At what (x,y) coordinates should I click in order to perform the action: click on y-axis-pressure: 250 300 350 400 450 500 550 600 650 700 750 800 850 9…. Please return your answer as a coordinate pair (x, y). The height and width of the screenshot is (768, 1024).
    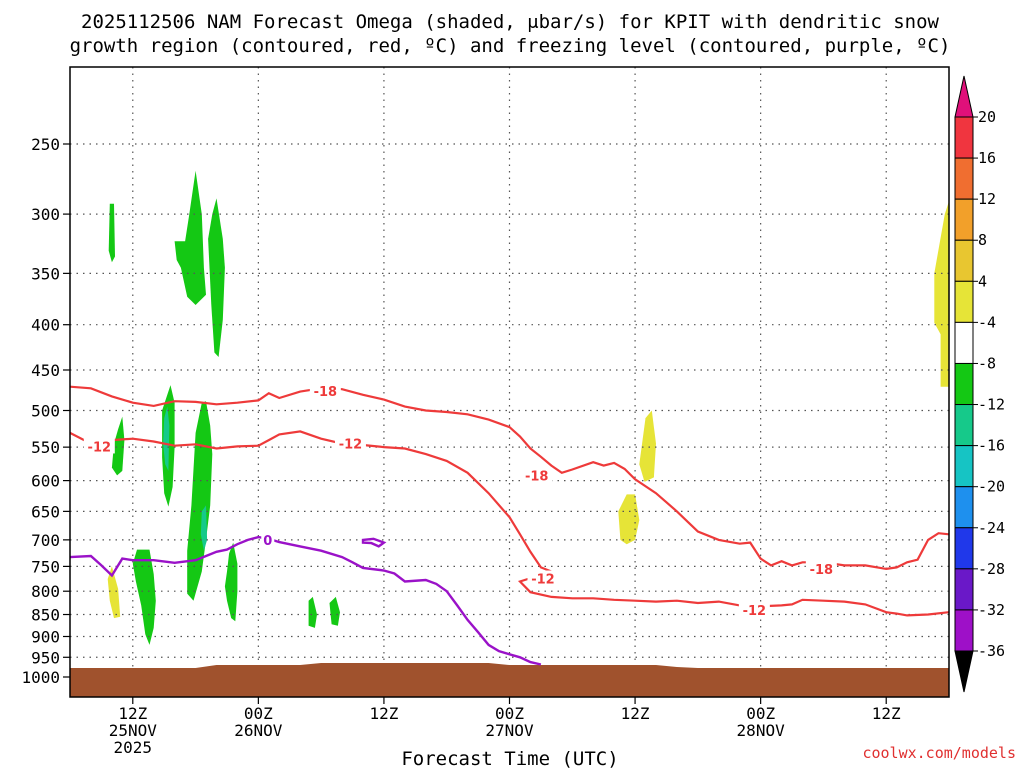
    Looking at the image, I should click on (45, 411).